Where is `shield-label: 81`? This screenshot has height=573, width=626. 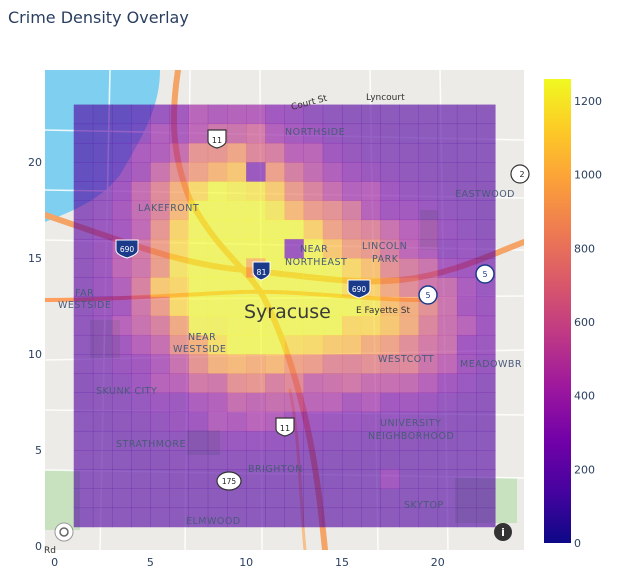 shield-label: 81 is located at coordinates (261, 272).